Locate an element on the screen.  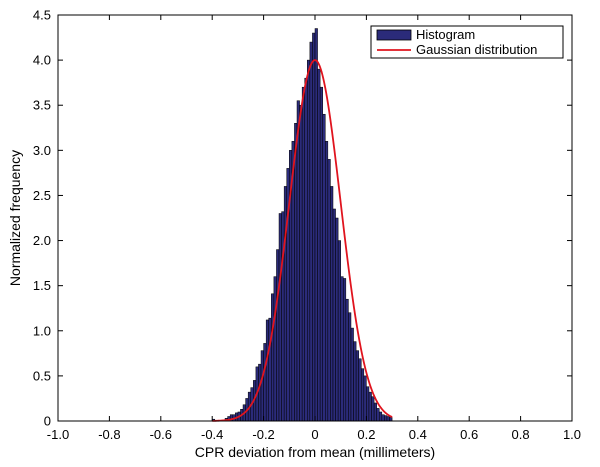
legend: Histogram Gaussian distribution is located at coordinates (467, 42).